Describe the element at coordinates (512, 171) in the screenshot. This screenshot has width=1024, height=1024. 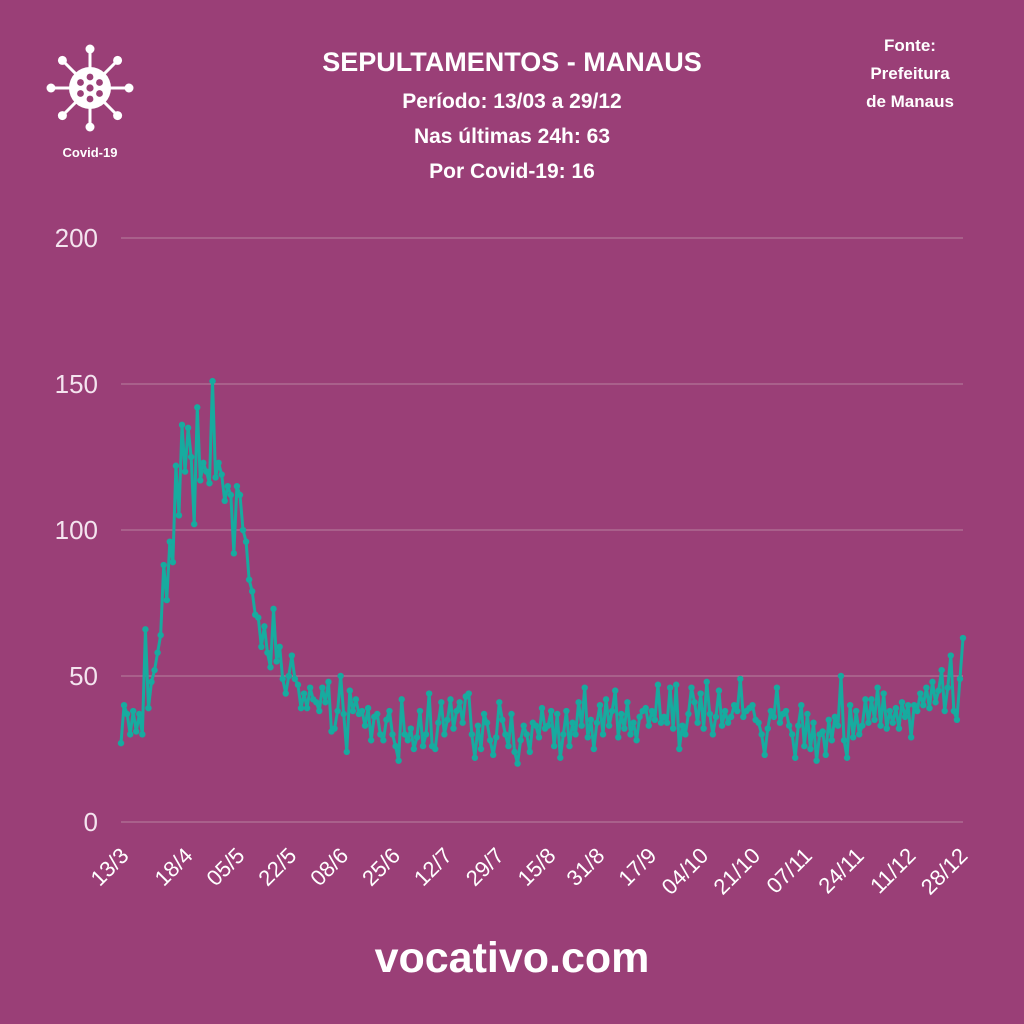
I see `covid-count-line: Por Covid-19: 16` at that location.